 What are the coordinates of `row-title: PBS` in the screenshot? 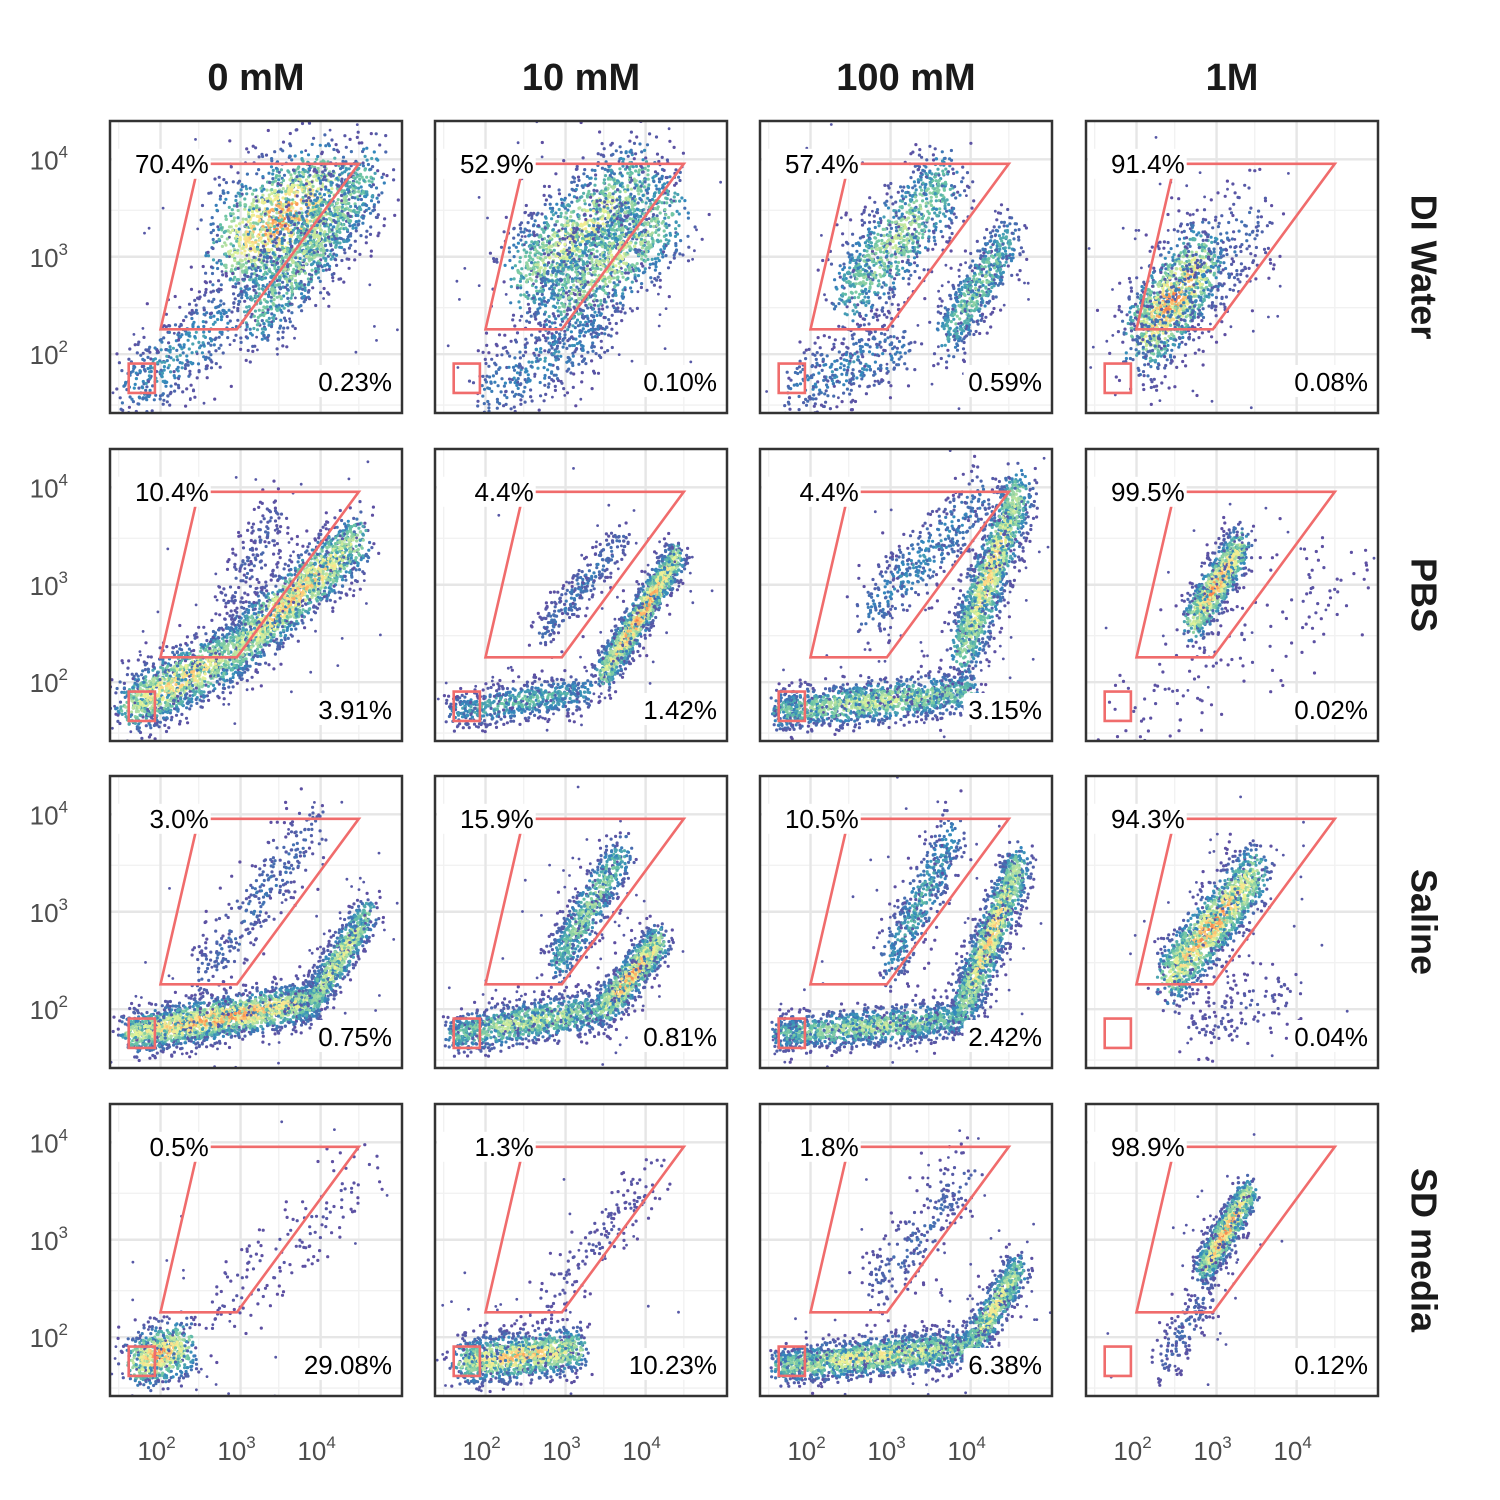 It's located at (1424, 595).